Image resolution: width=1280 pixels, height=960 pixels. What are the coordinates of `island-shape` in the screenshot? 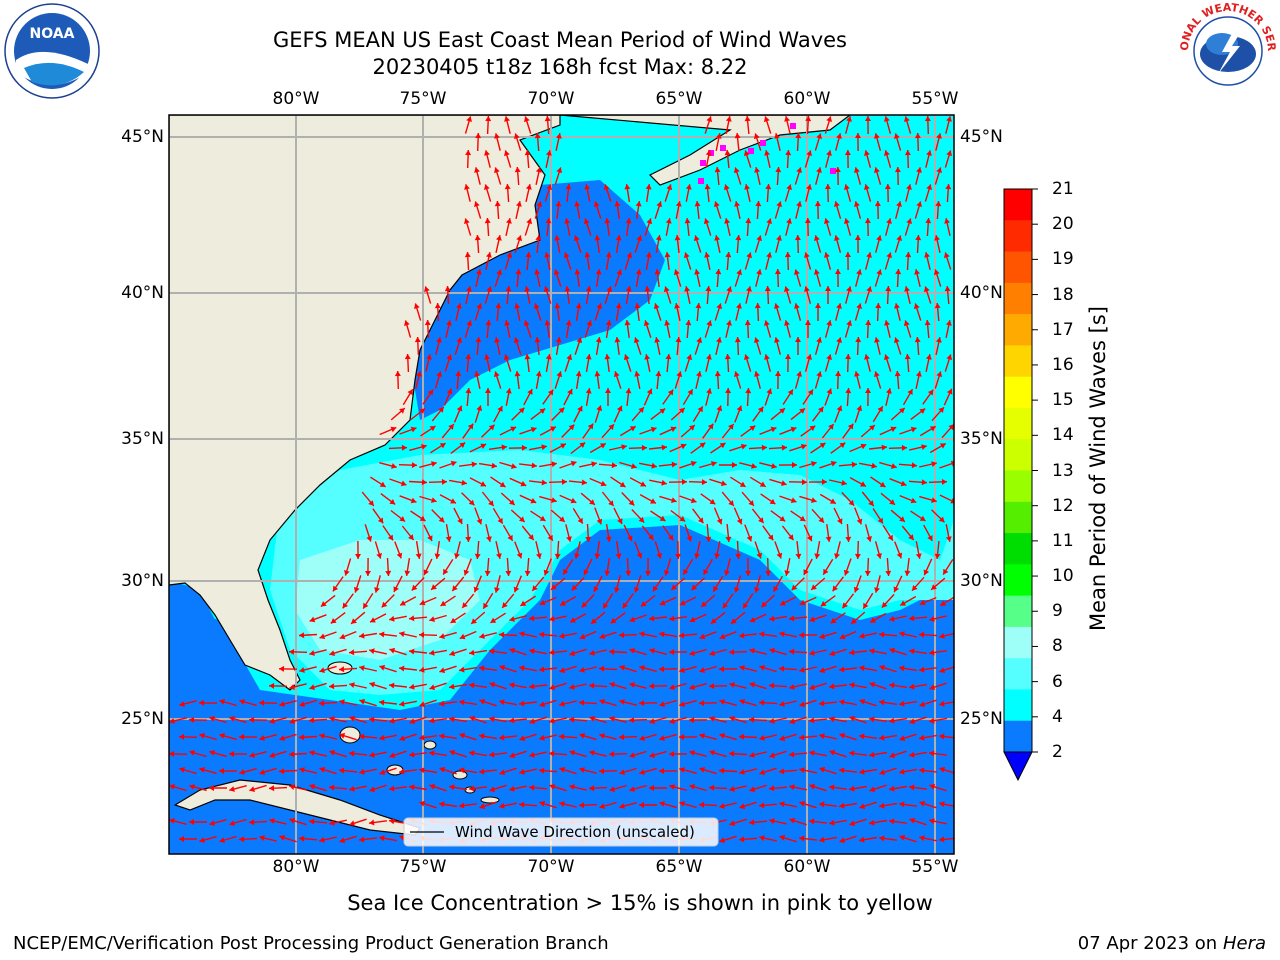 It's located at (430, 745).